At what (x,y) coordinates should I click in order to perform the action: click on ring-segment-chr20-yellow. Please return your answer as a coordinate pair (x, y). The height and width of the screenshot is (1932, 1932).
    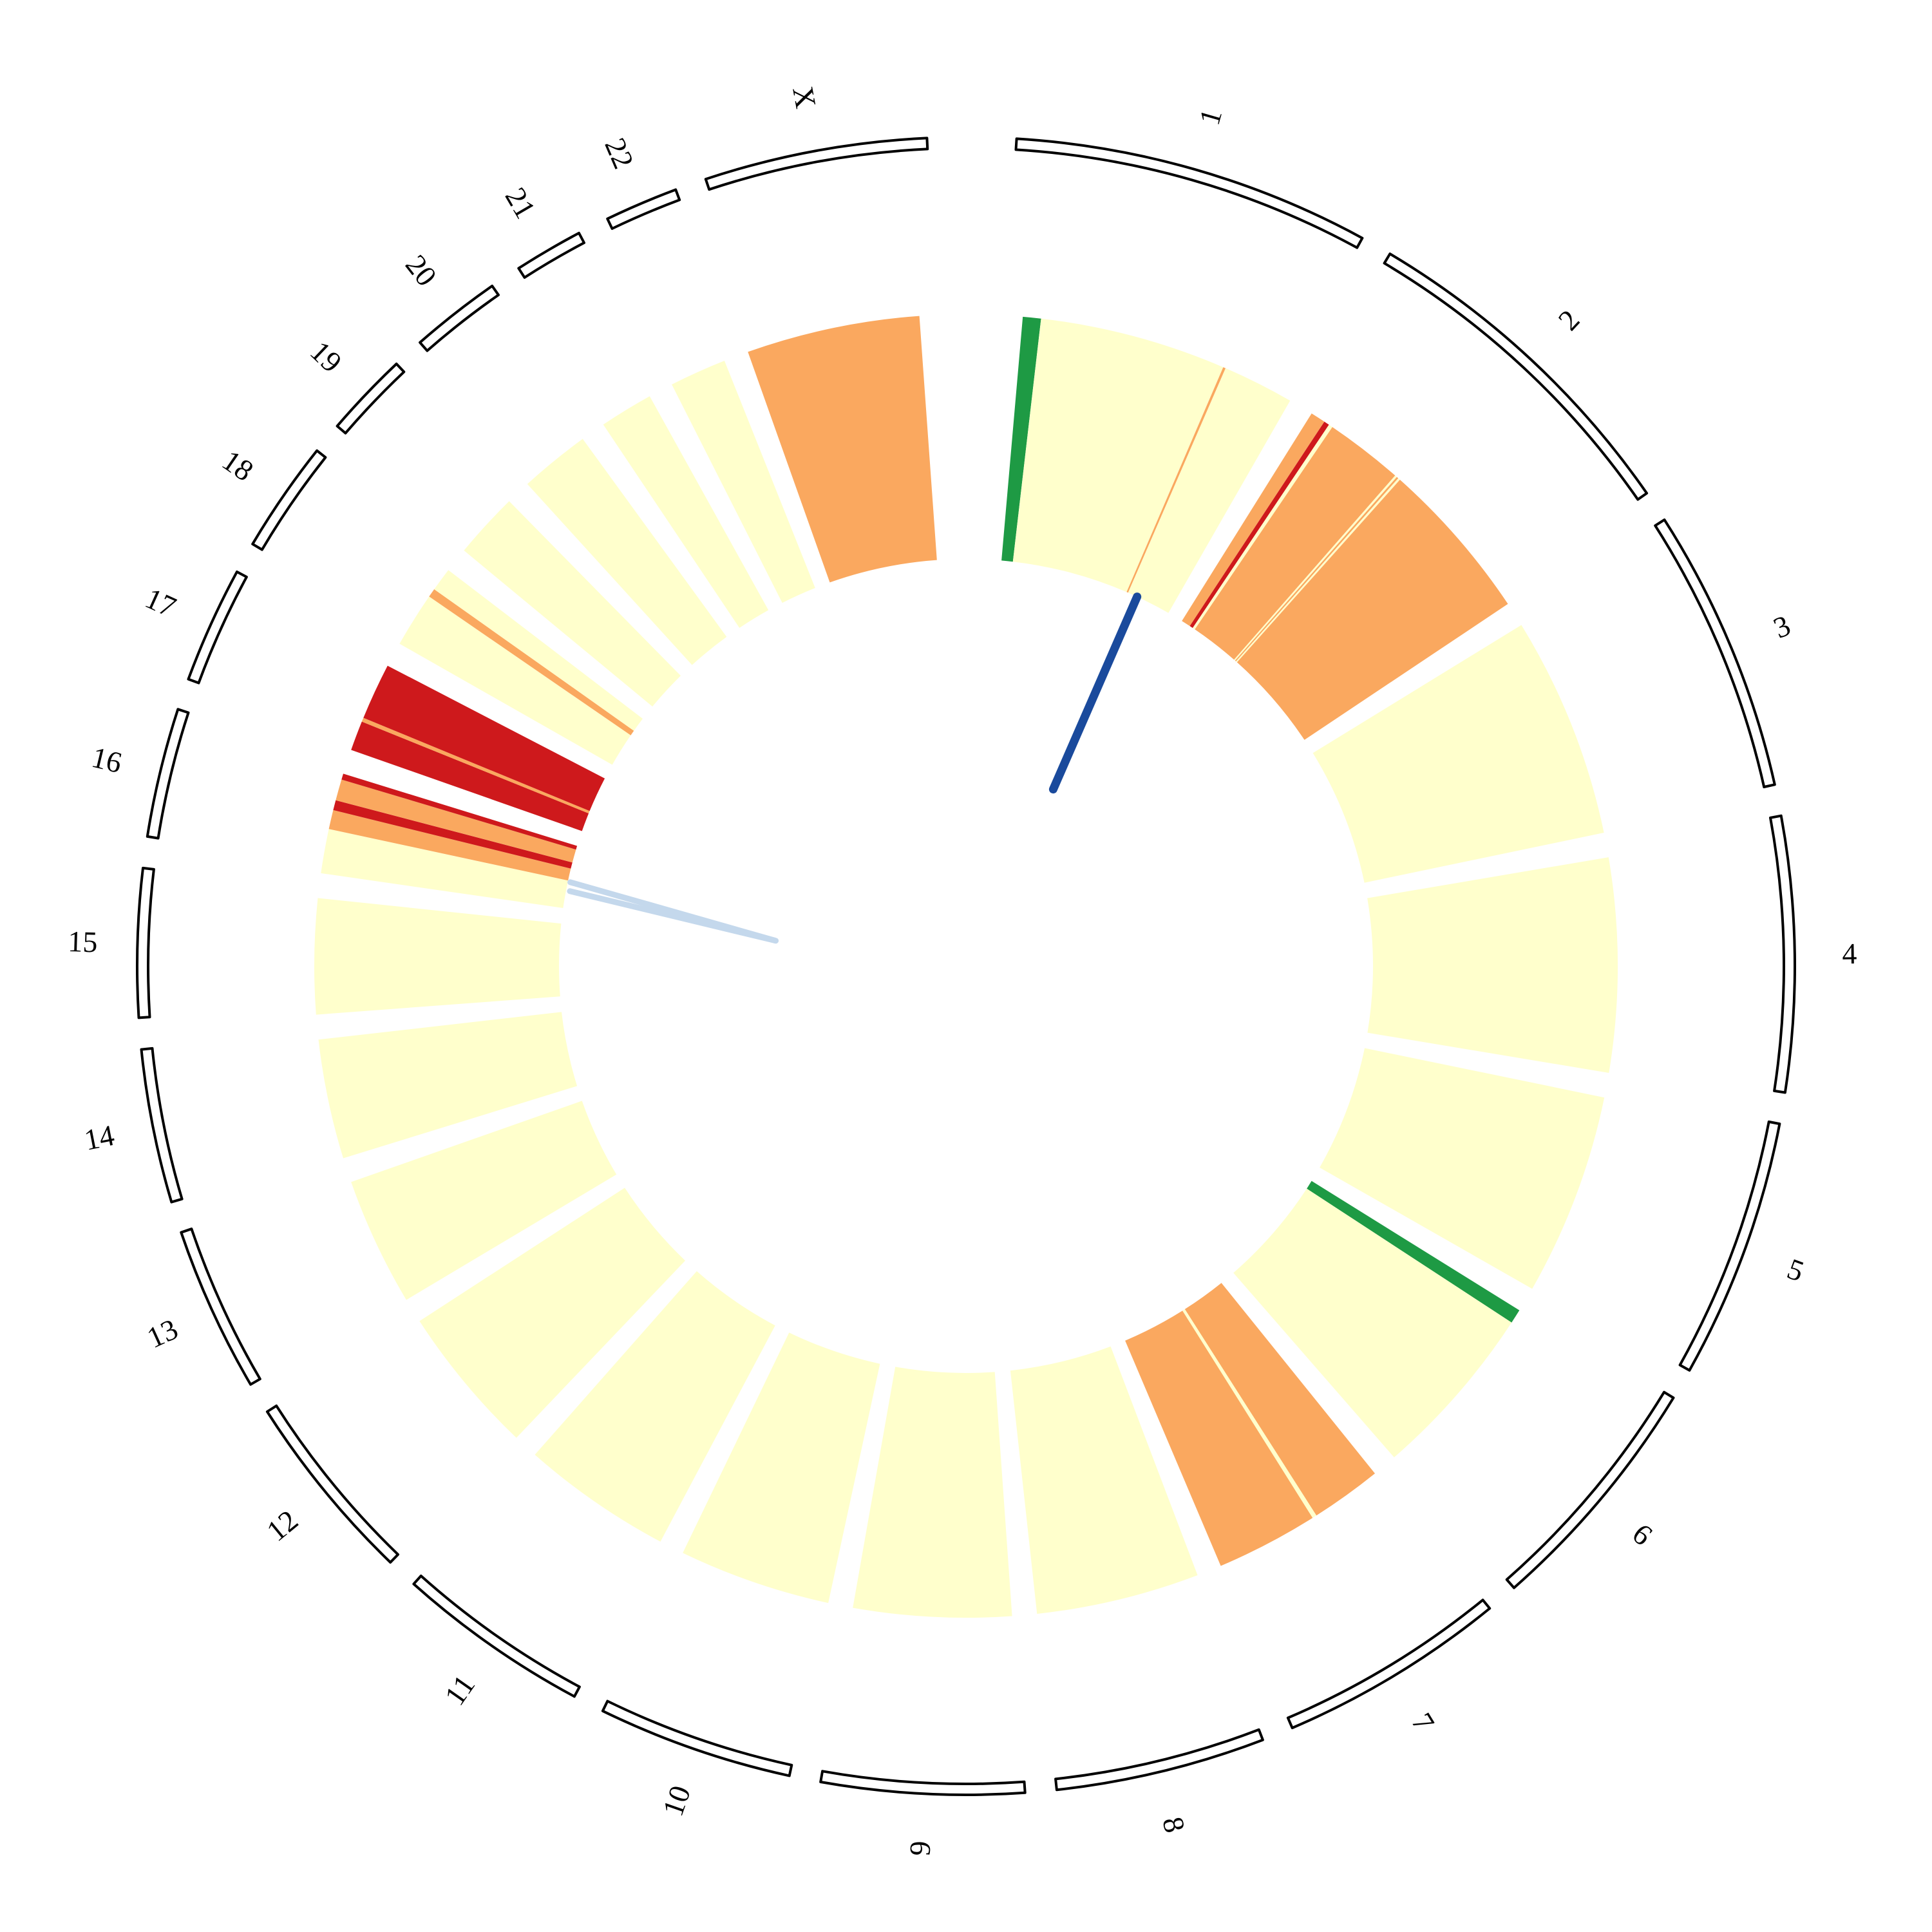
    Looking at the image, I should click on (627, 552).